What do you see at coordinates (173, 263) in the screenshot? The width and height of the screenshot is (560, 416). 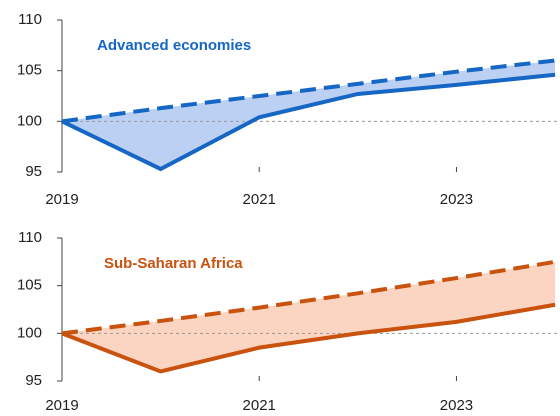 I see `panel-title: Sub-Saharan Africa` at bounding box center [173, 263].